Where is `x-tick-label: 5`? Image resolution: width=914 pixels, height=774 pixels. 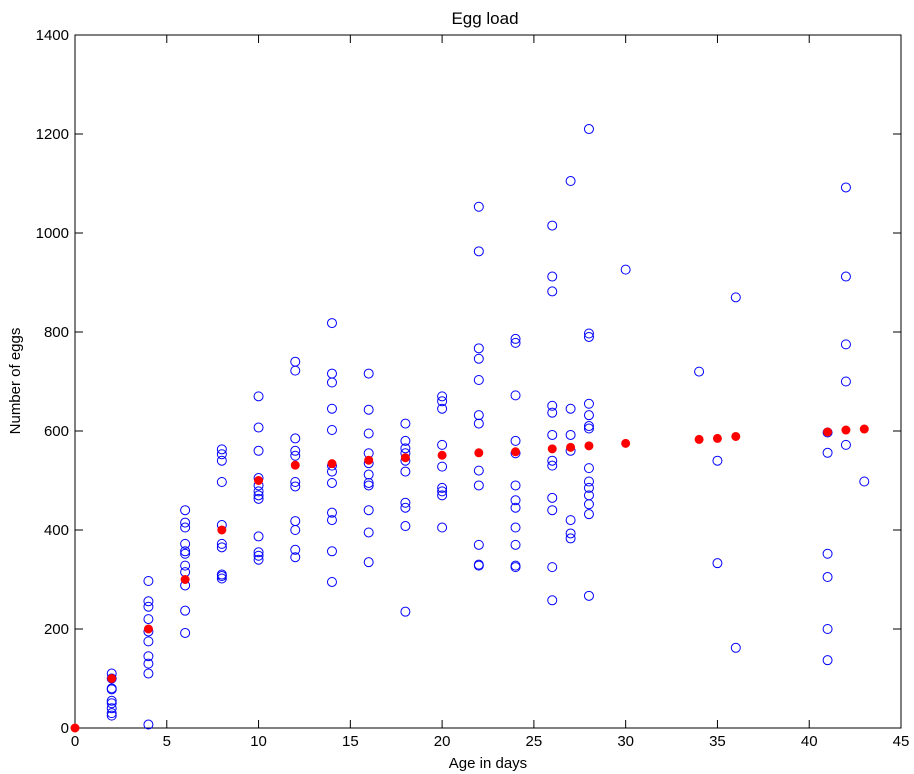 x-tick-label: 5 is located at coordinates (167, 741).